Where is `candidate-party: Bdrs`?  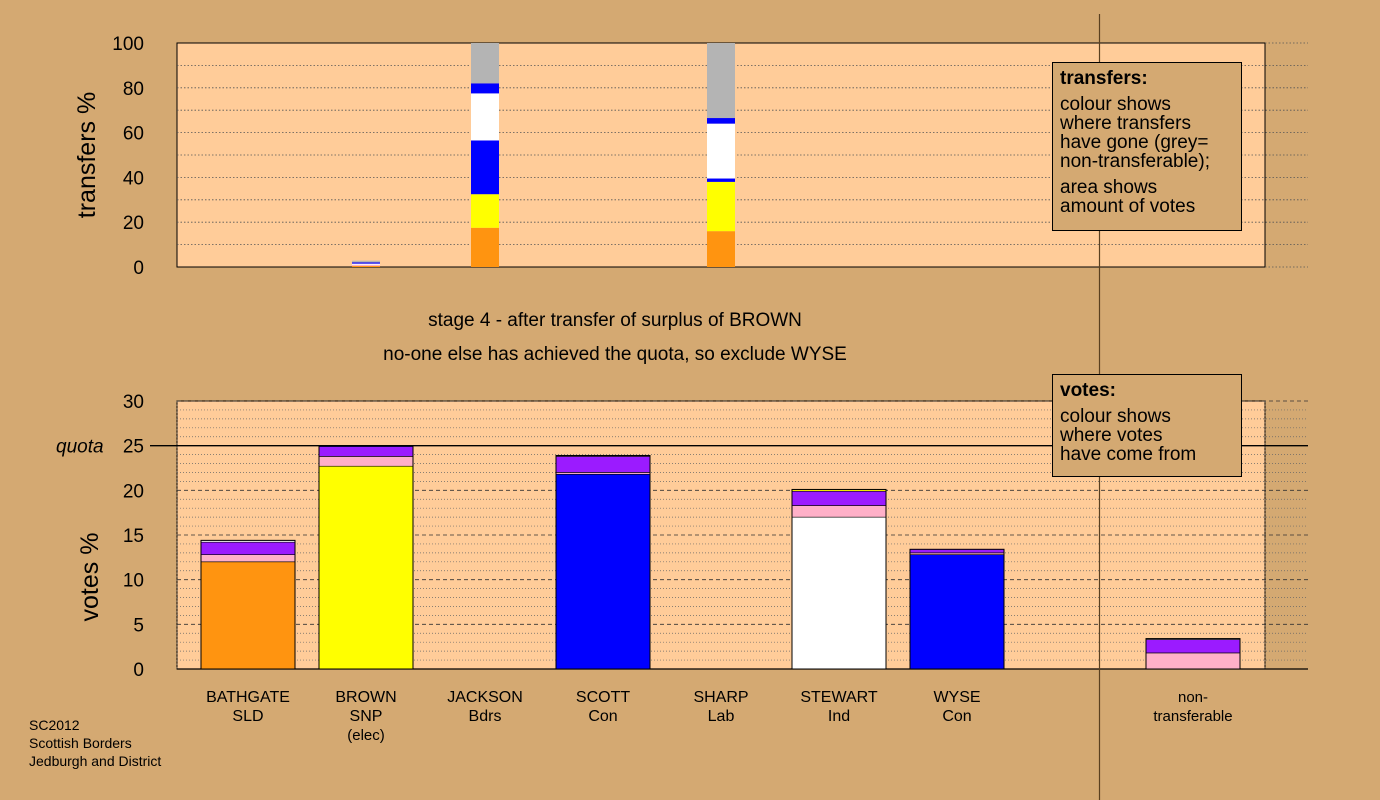 candidate-party: Bdrs is located at coordinates (485, 716).